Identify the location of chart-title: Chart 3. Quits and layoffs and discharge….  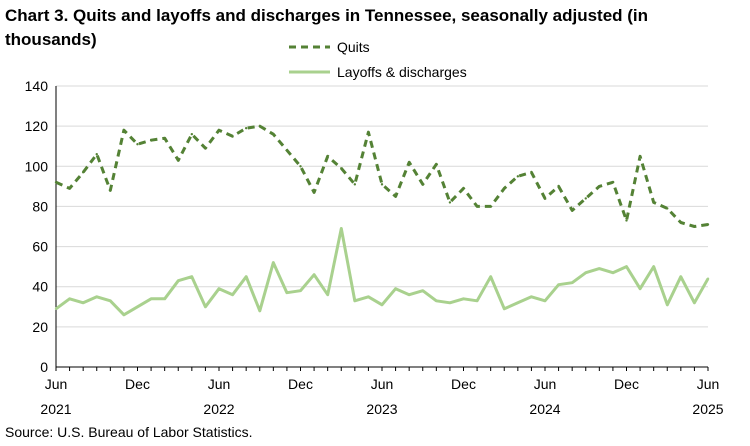
(327, 27).